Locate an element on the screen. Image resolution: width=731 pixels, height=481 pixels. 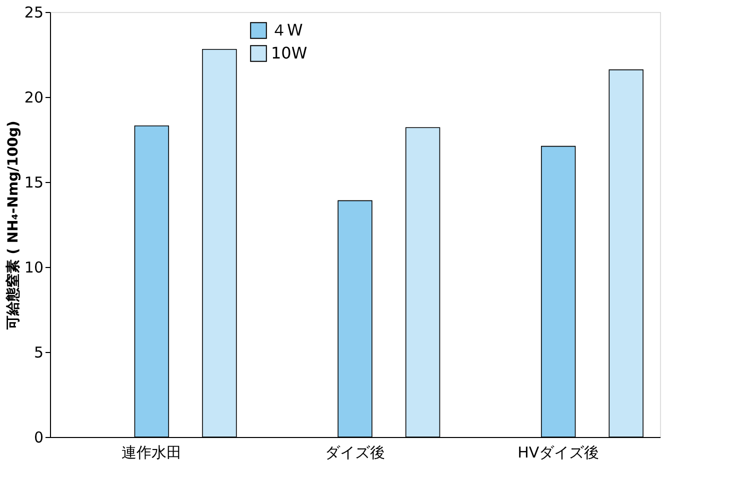
y-tick-label: 0 is located at coordinates (39, 437).